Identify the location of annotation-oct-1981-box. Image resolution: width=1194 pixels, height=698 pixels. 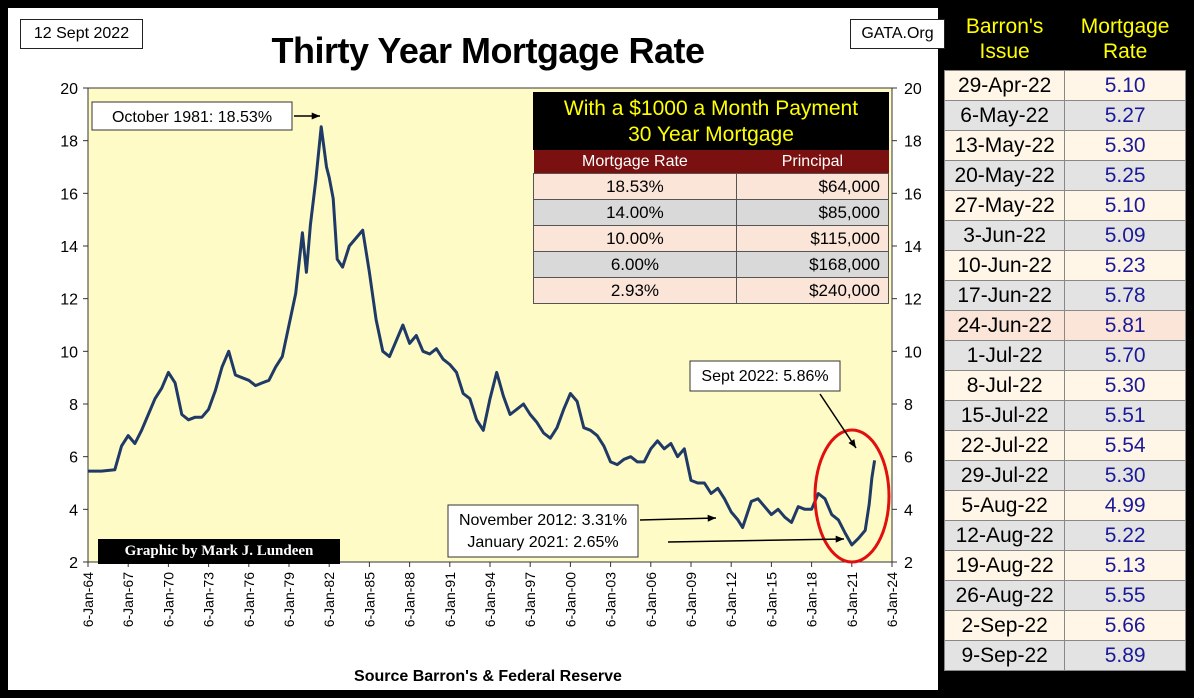
(192, 116).